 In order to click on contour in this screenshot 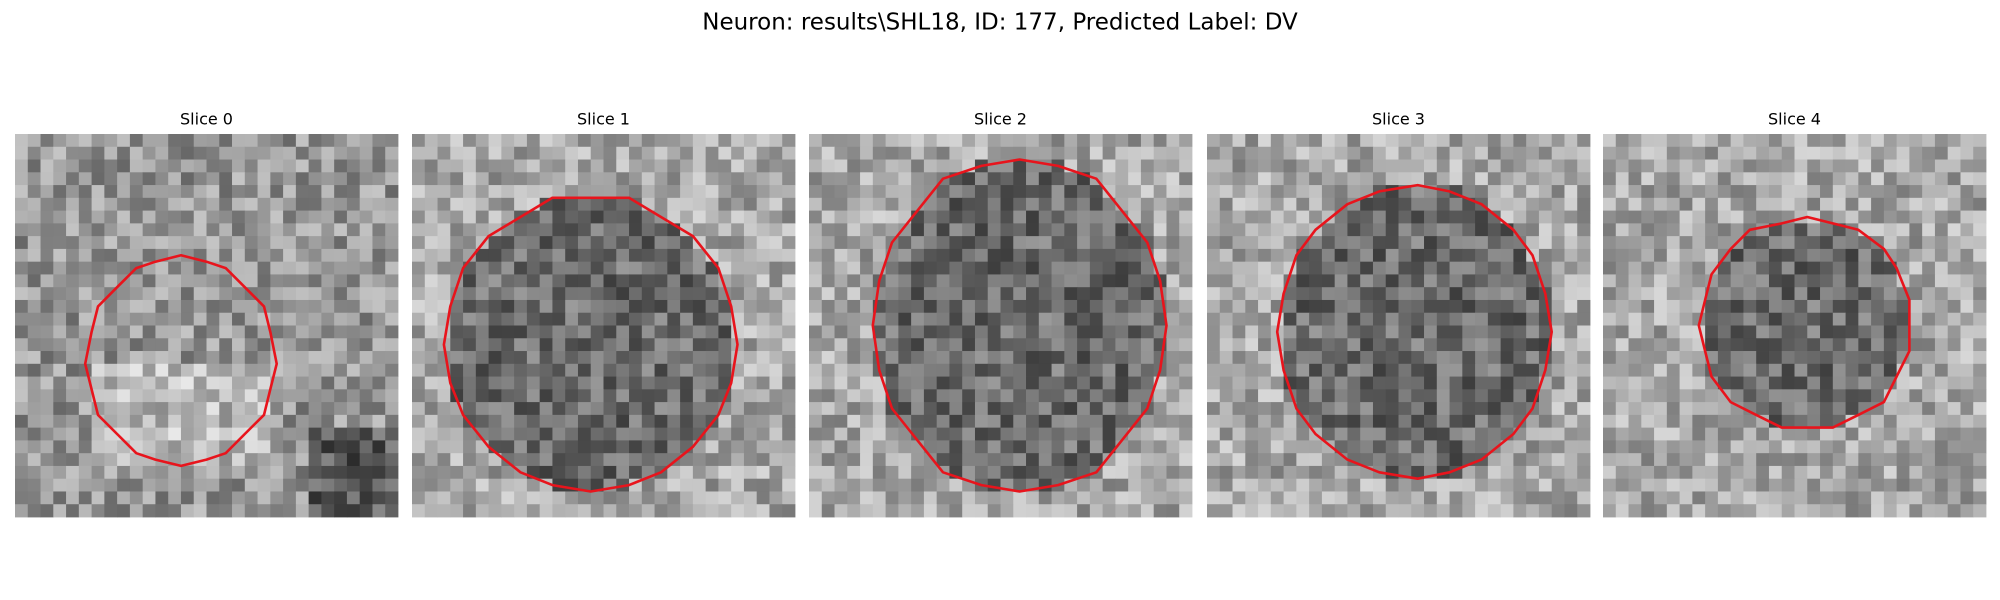, I will do `click(590, 344)`.